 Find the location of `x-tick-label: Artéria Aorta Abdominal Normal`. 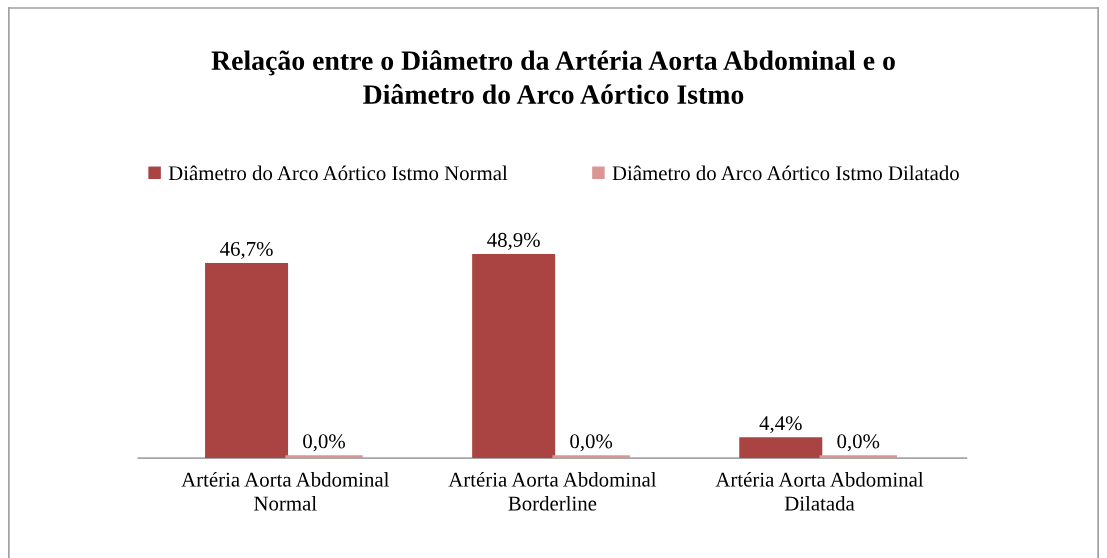

x-tick-label: Artéria Aorta Abdominal Normal is located at coordinates (285, 491).